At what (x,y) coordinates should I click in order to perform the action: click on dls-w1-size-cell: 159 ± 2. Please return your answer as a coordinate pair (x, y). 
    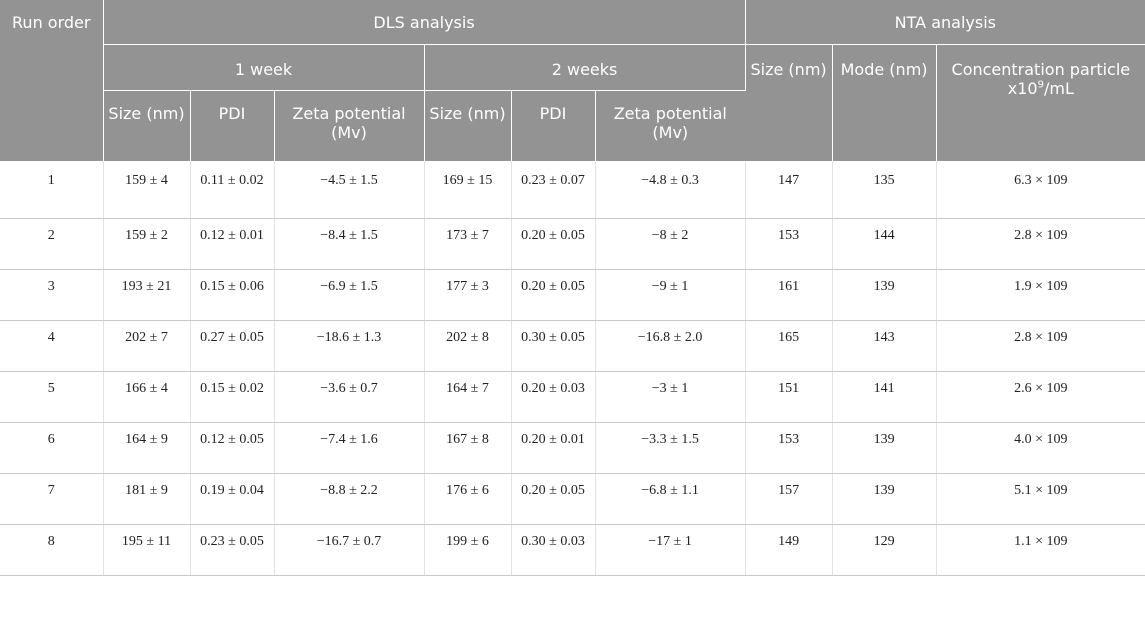
    Looking at the image, I should click on (147, 244).